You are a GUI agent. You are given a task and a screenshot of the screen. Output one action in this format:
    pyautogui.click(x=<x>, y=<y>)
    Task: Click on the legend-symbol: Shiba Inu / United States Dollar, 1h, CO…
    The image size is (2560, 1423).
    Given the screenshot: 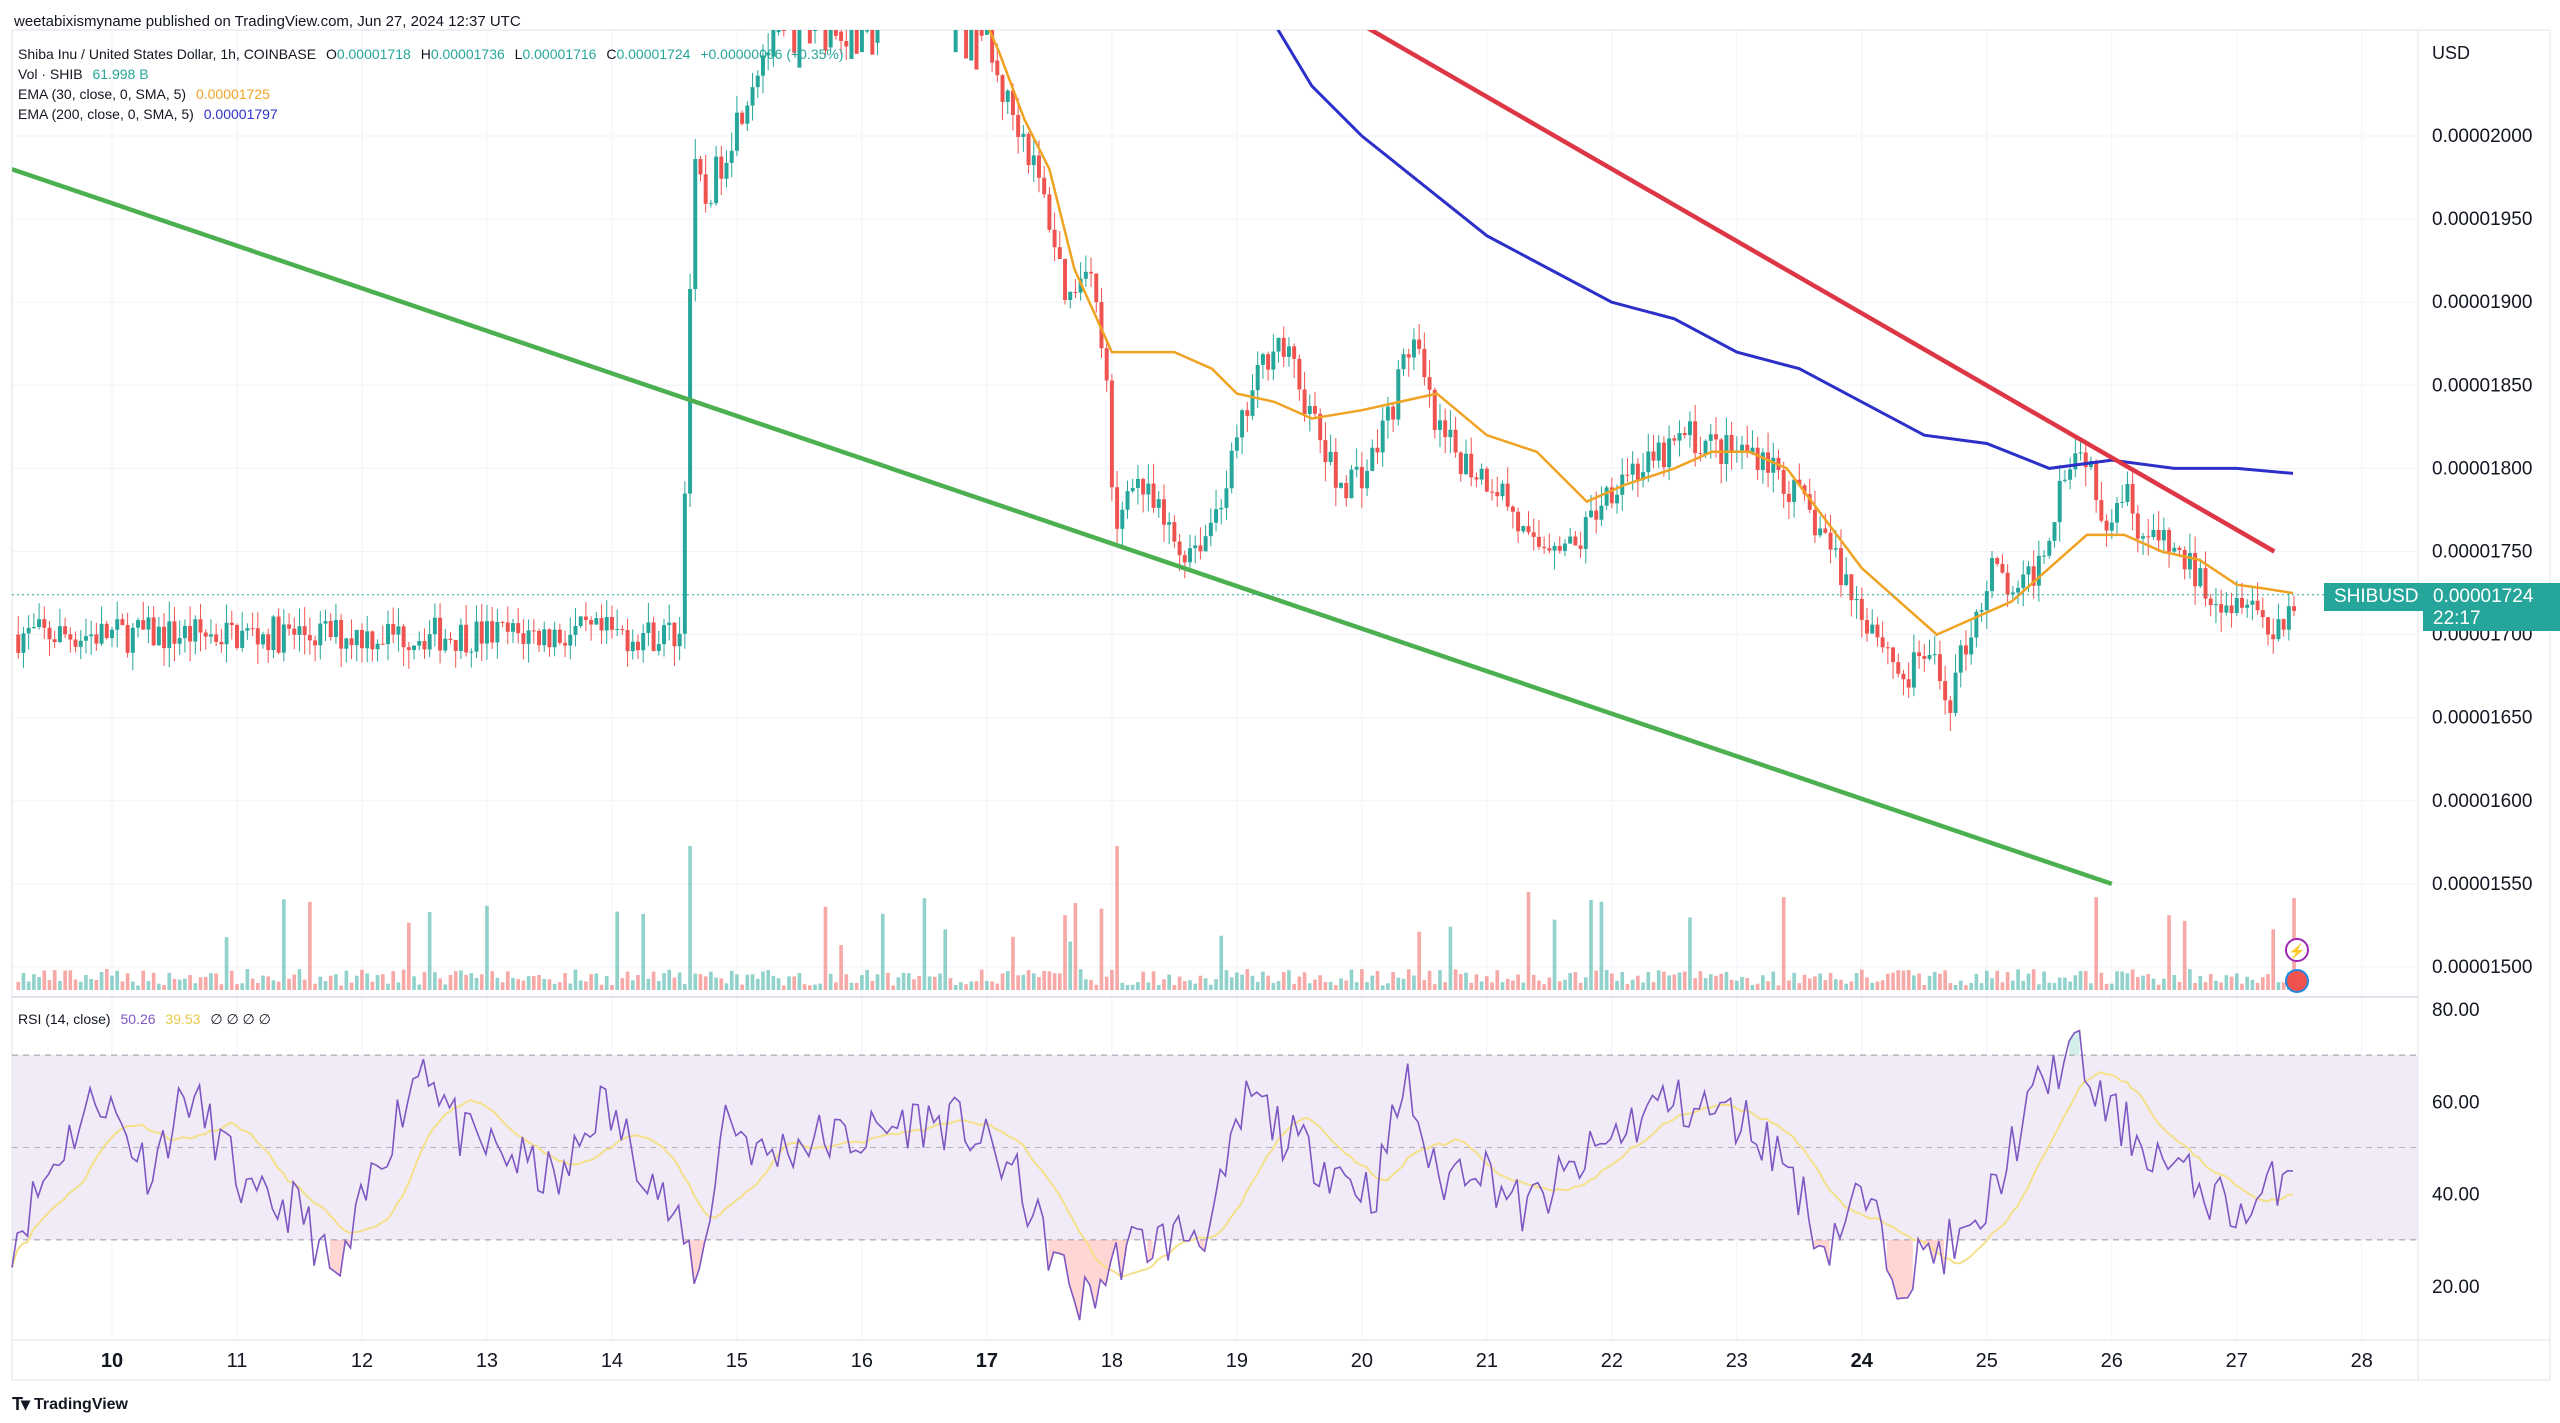 What is the action you would take?
    pyautogui.click(x=167, y=54)
    